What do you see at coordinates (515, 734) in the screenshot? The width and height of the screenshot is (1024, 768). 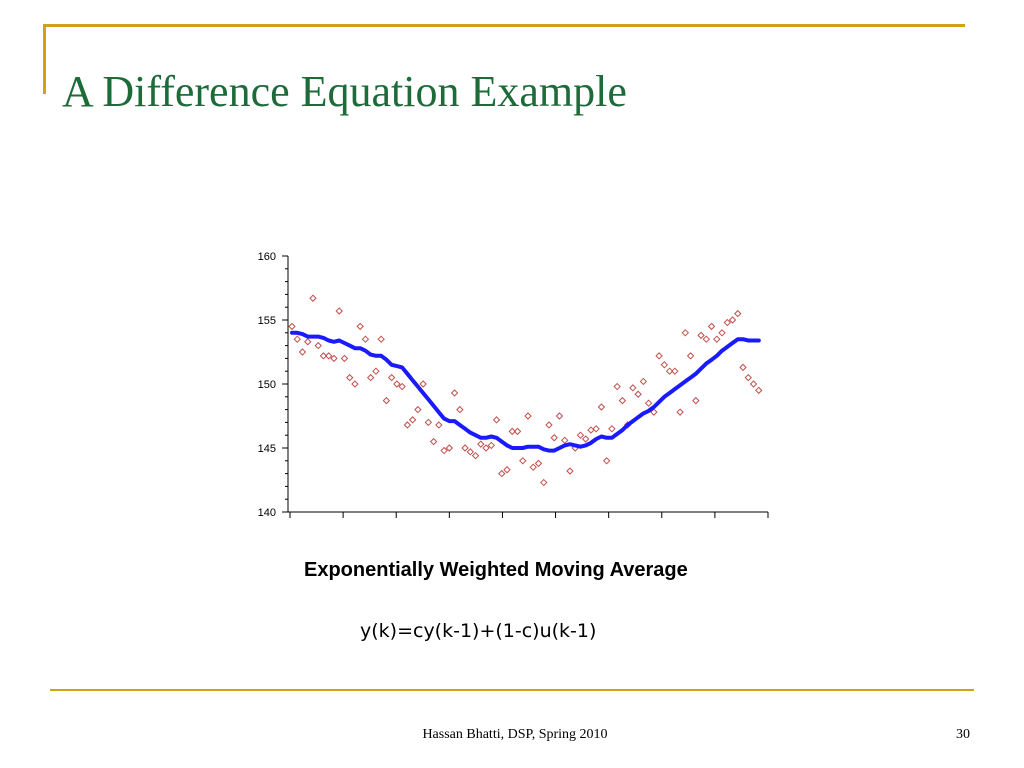 I see `footer-credit: Hassan Bhatti, DSP, Spring 2010` at bounding box center [515, 734].